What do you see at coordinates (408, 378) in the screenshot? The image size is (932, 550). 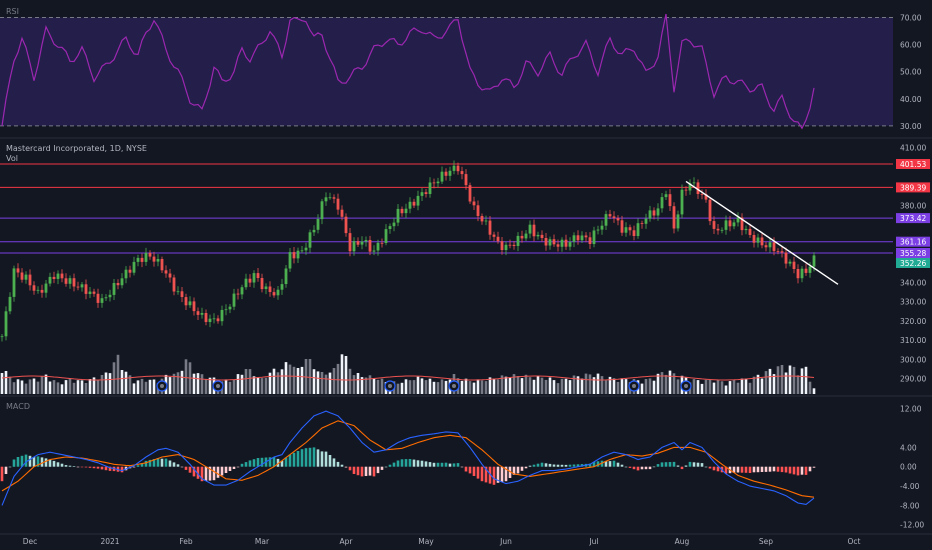 I see `volume-ma-line` at bounding box center [408, 378].